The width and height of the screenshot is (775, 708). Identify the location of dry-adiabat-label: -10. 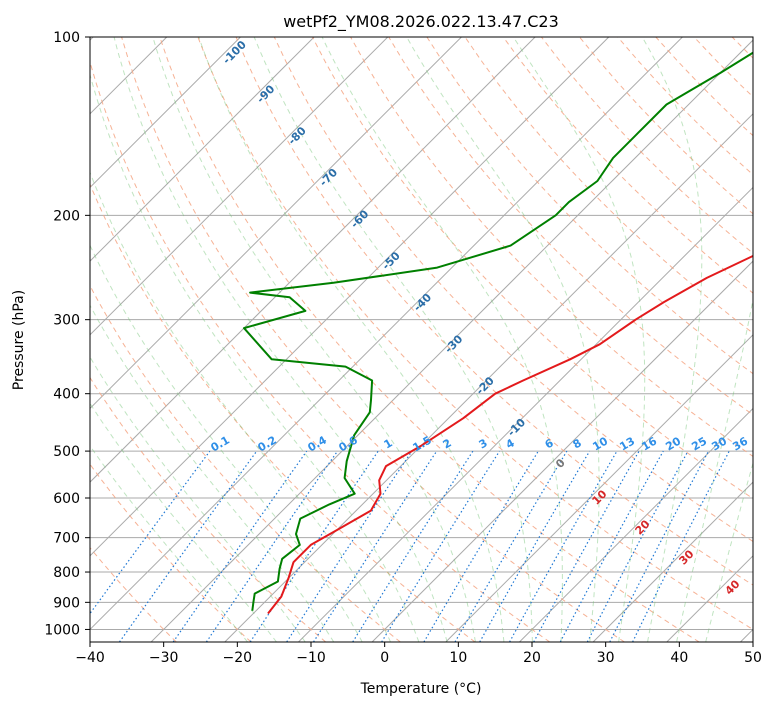
(516, 427).